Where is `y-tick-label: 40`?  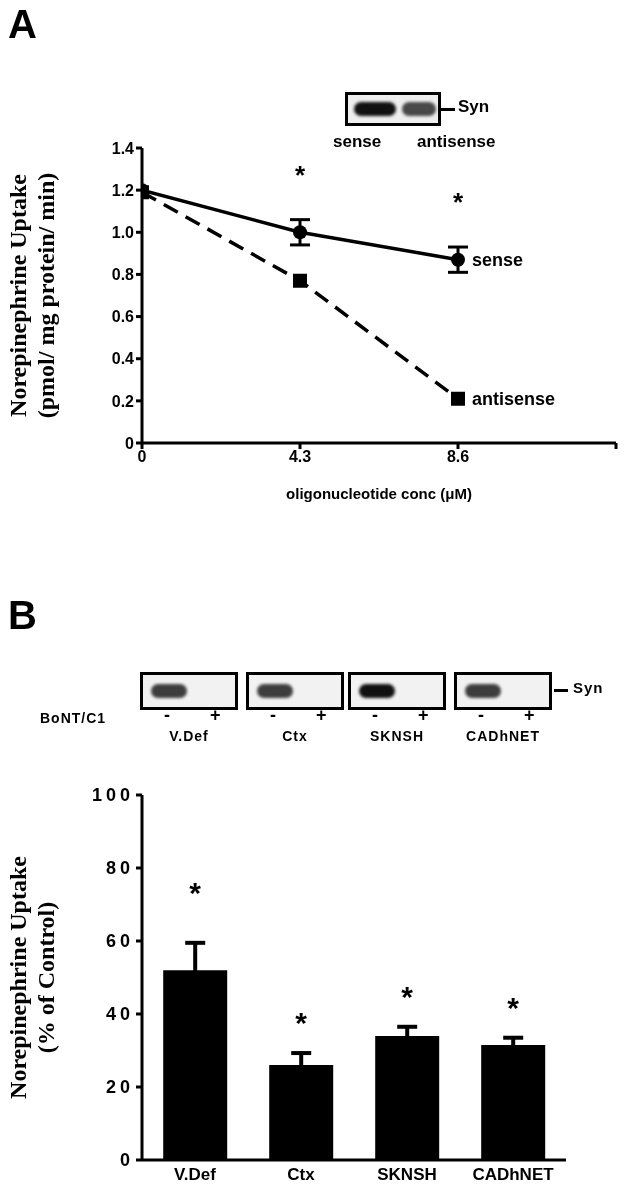
y-tick-label: 40 is located at coordinates (119, 1014).